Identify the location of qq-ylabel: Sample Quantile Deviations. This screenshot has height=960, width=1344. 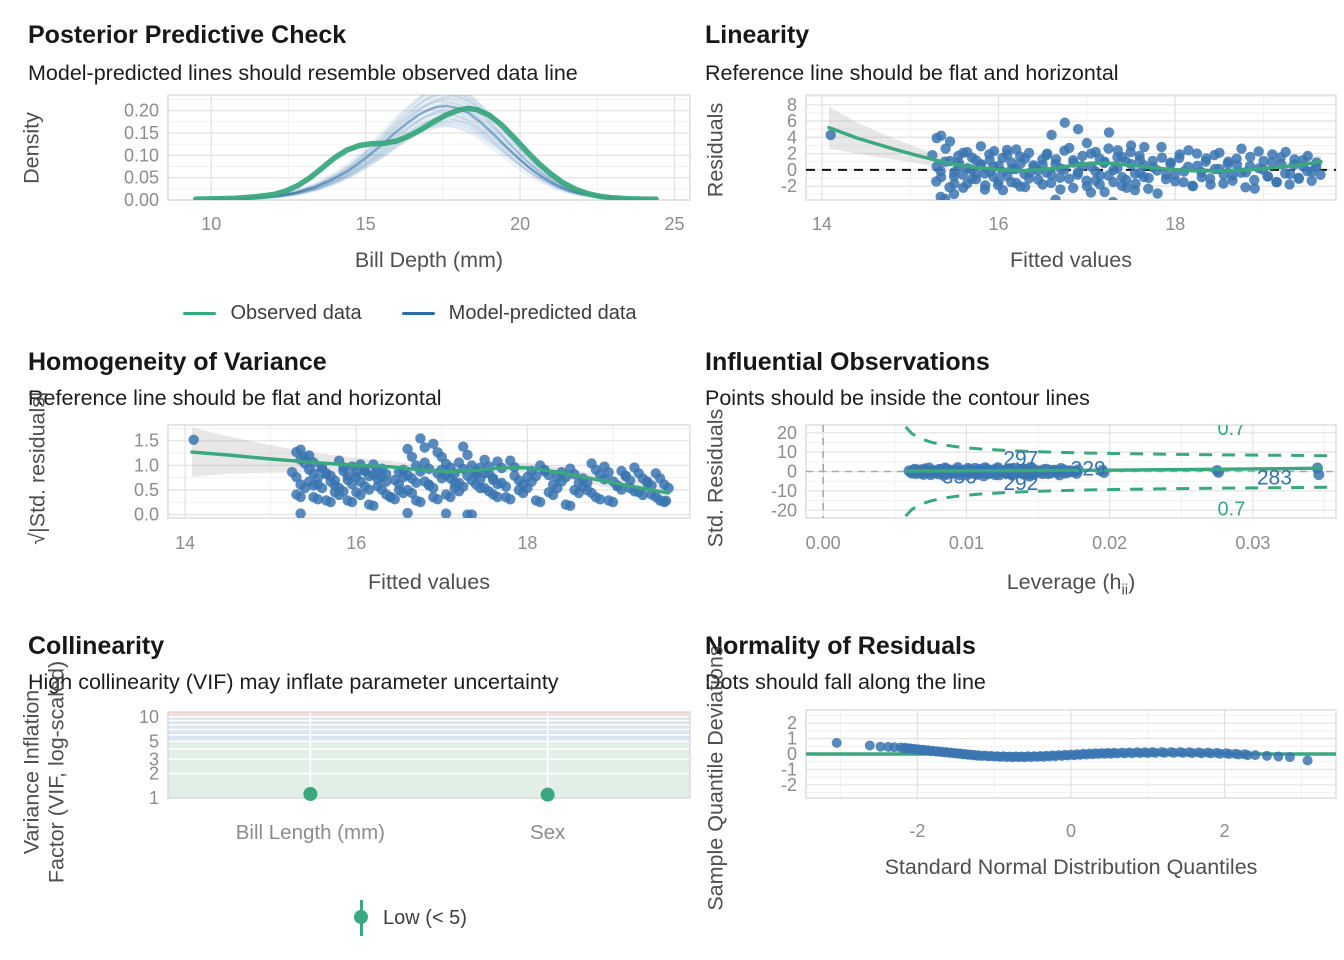
(715, 778).